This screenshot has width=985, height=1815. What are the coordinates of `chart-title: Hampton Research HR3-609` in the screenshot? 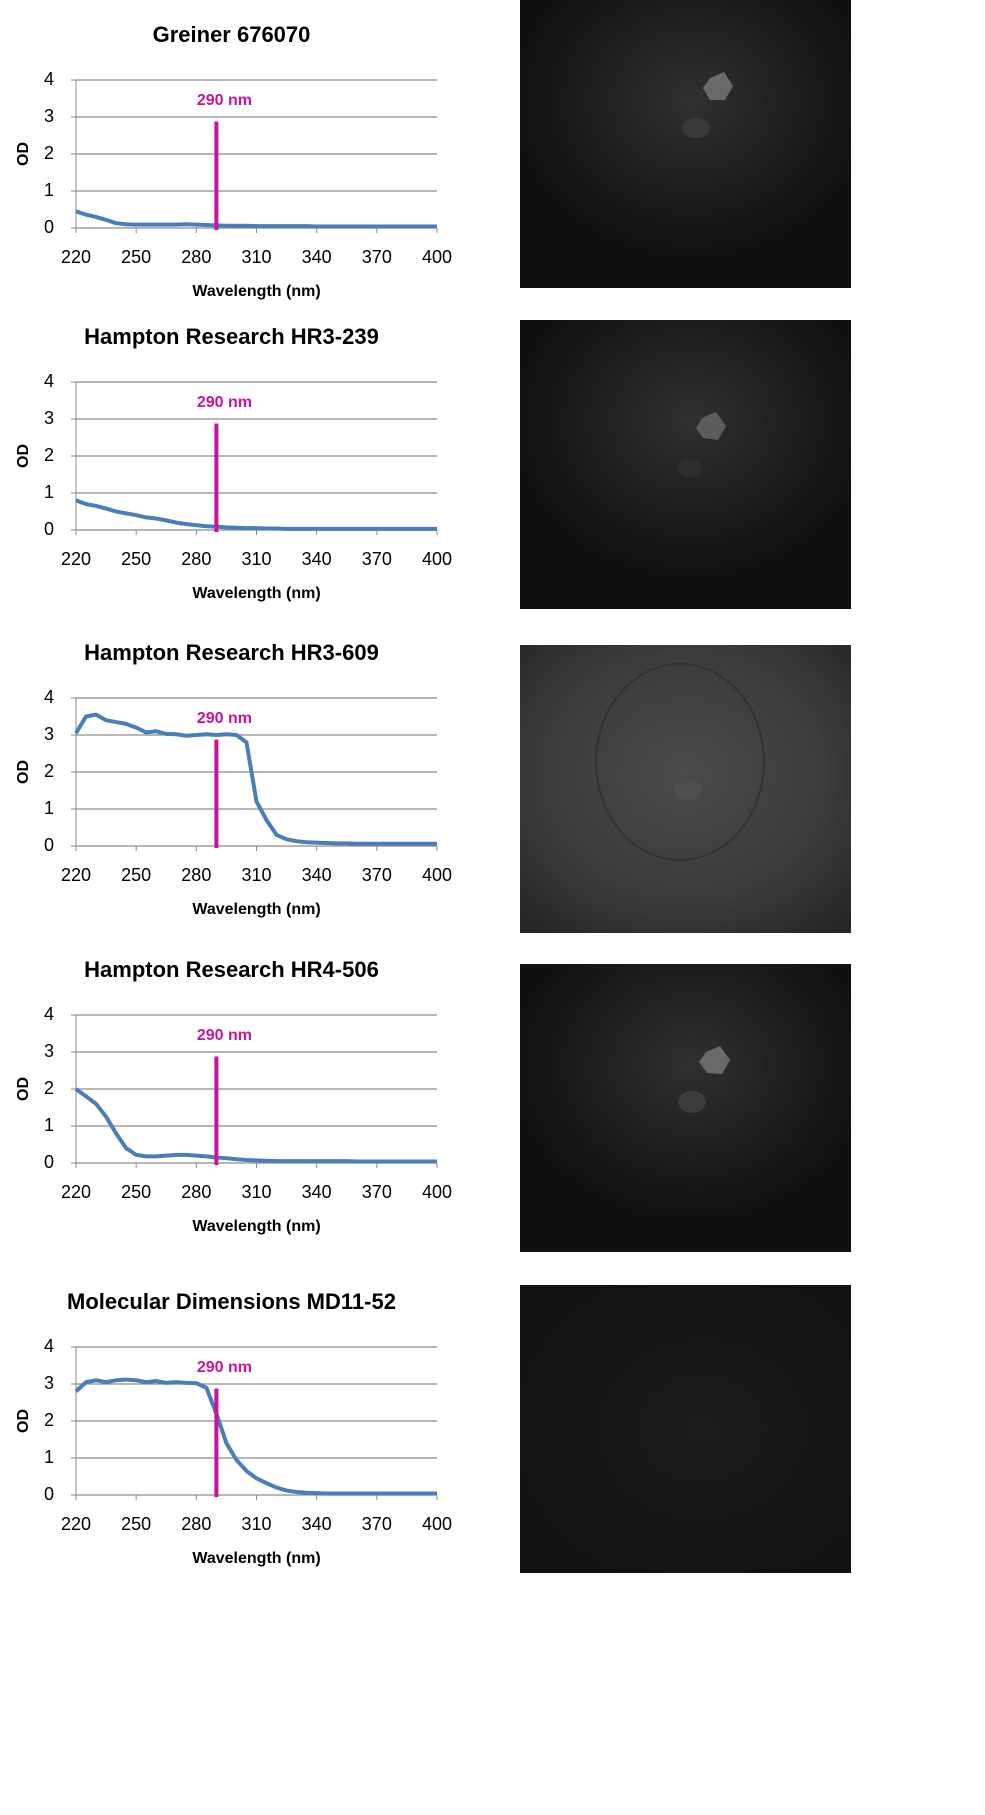 It's located at (231, 652).